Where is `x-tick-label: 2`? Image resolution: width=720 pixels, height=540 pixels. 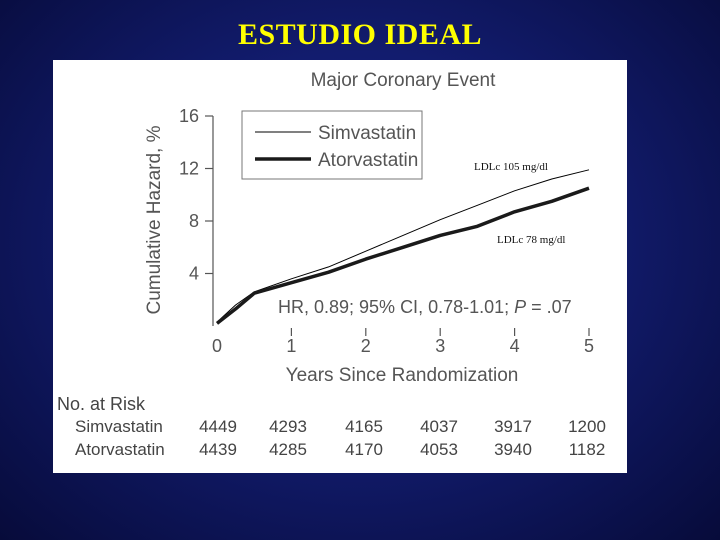 x-tick-label: 2 is located at coordinates (366, 346).